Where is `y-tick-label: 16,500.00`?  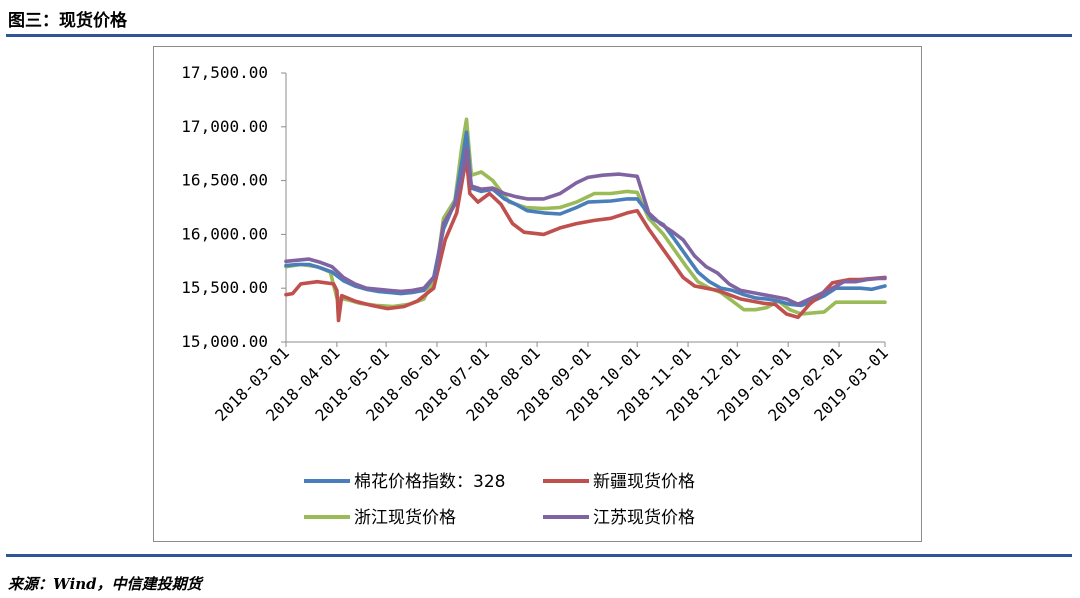 y-tick-label: 16,500.00 is located at coordinates (224, 180).